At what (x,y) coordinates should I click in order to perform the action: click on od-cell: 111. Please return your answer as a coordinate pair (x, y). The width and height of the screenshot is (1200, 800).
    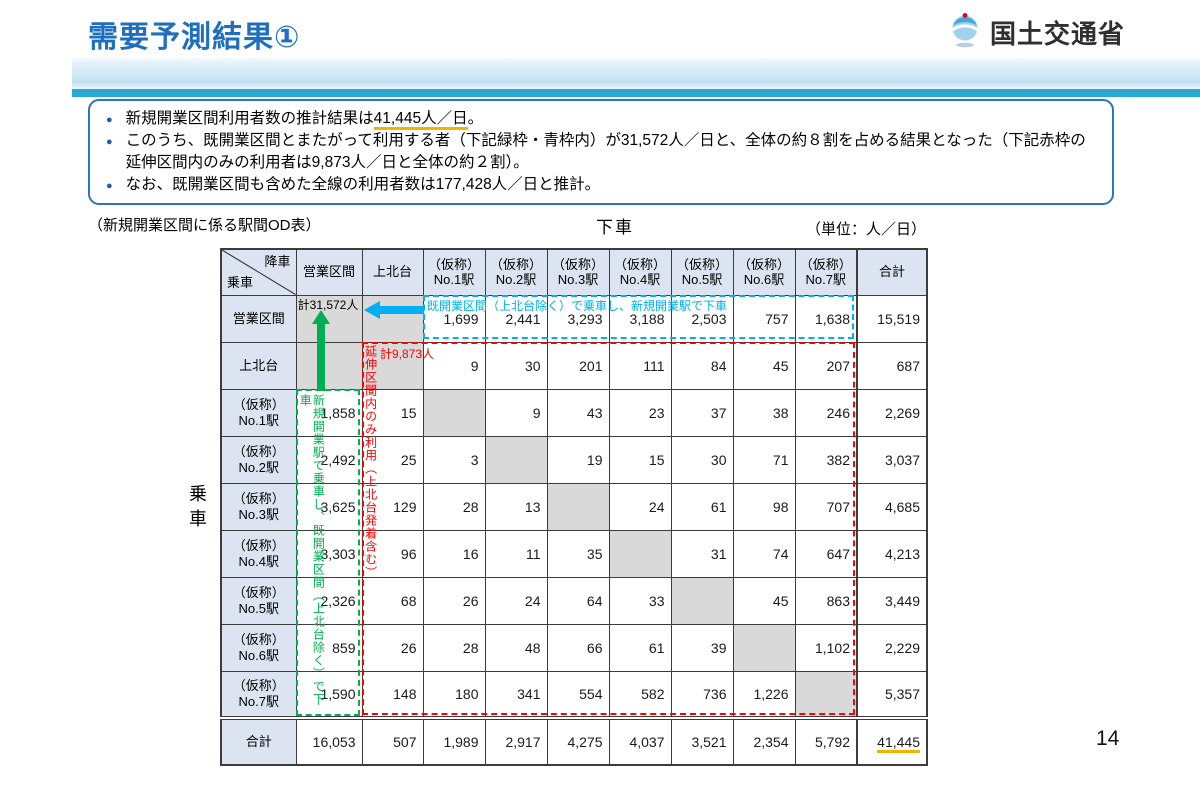
    Looking at the image, I should click on (640, 365).